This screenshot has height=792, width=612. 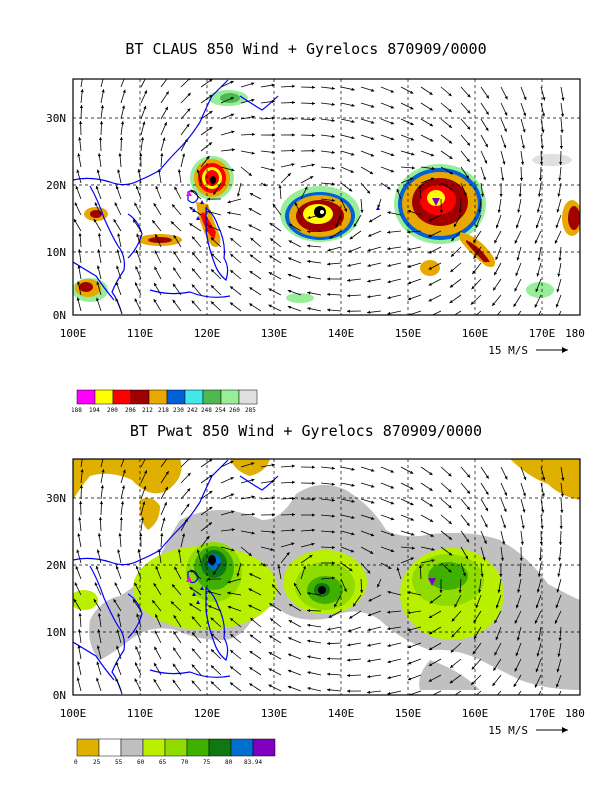 I want to click on bottom-colorbar-label: 0, so click(x=76, y=762).